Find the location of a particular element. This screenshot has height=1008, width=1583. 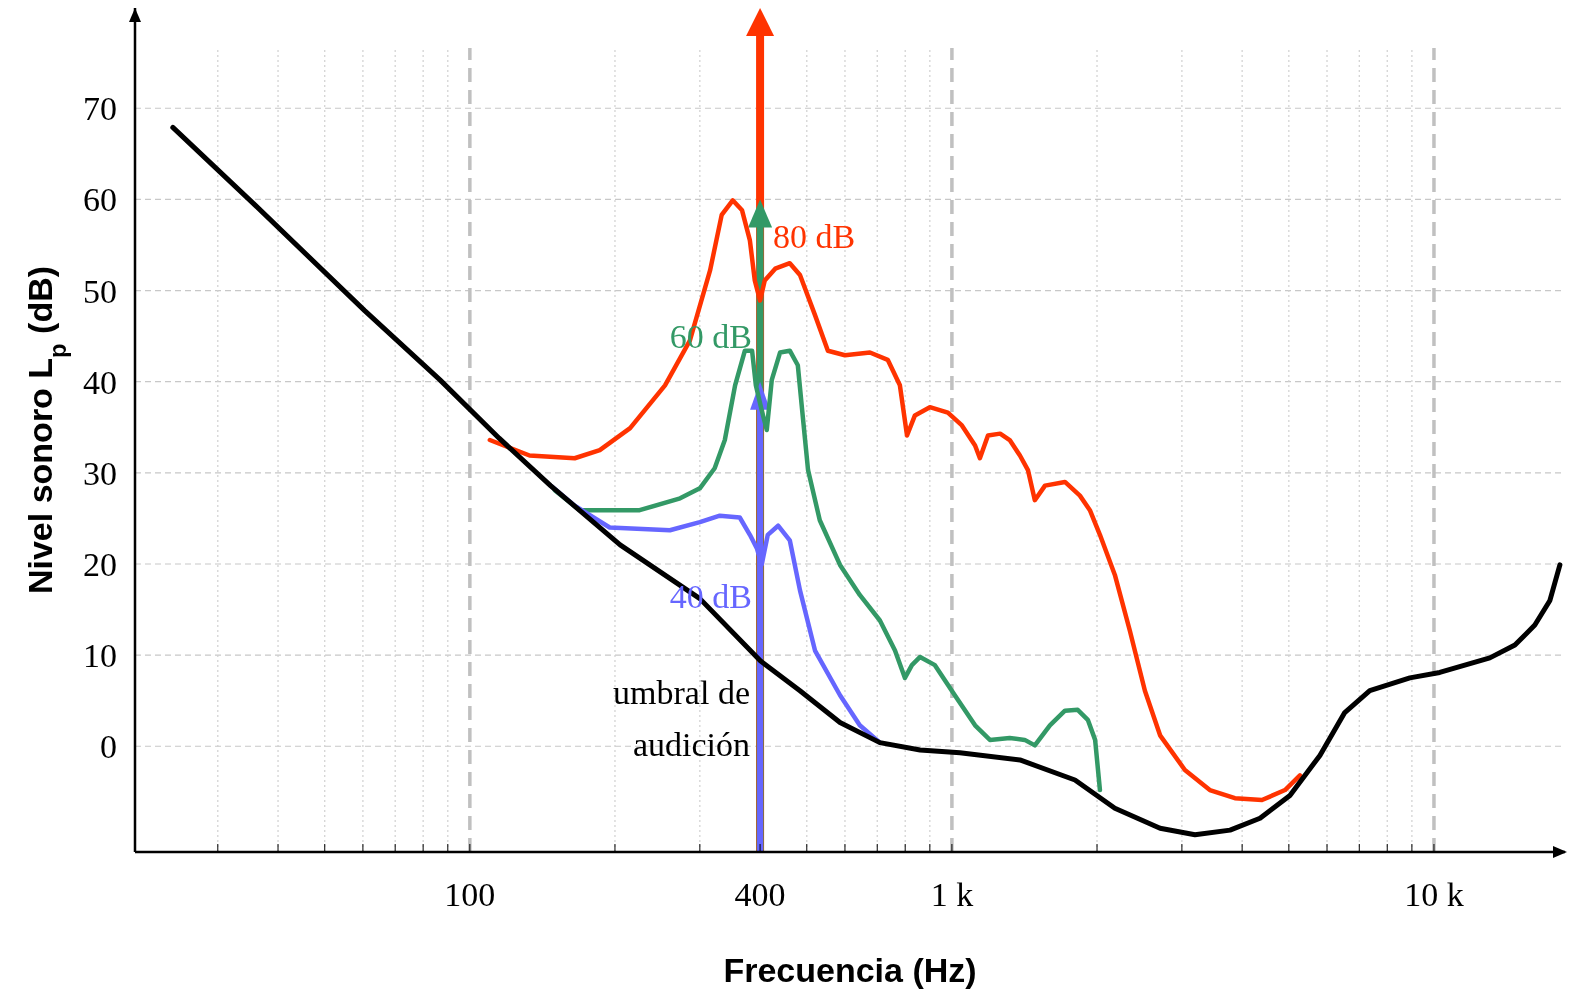

annotation: 80 dB is located at coordinates (814, 236).